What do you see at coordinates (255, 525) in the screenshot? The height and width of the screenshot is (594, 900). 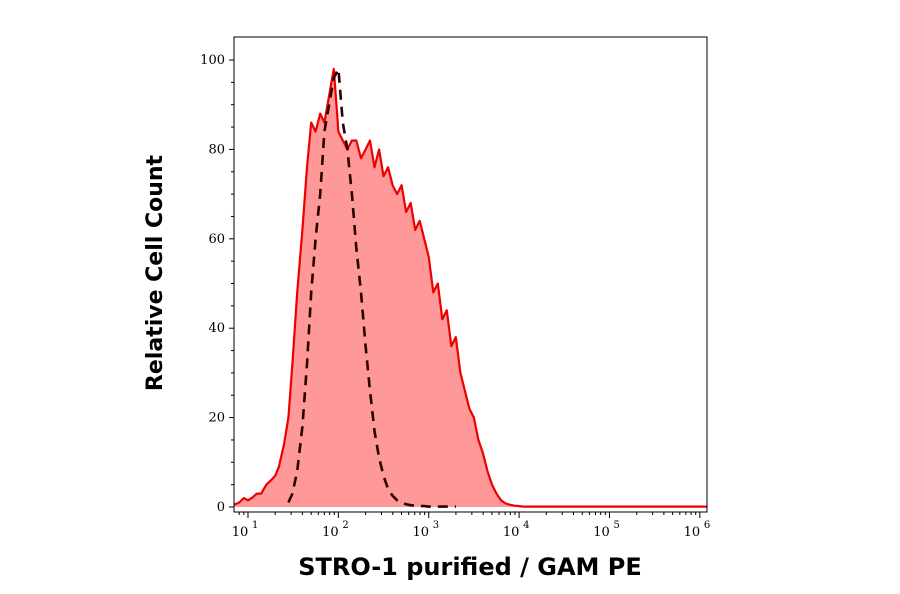 I see `x-tick-exponent: 1` at bounding box center [255, 525].